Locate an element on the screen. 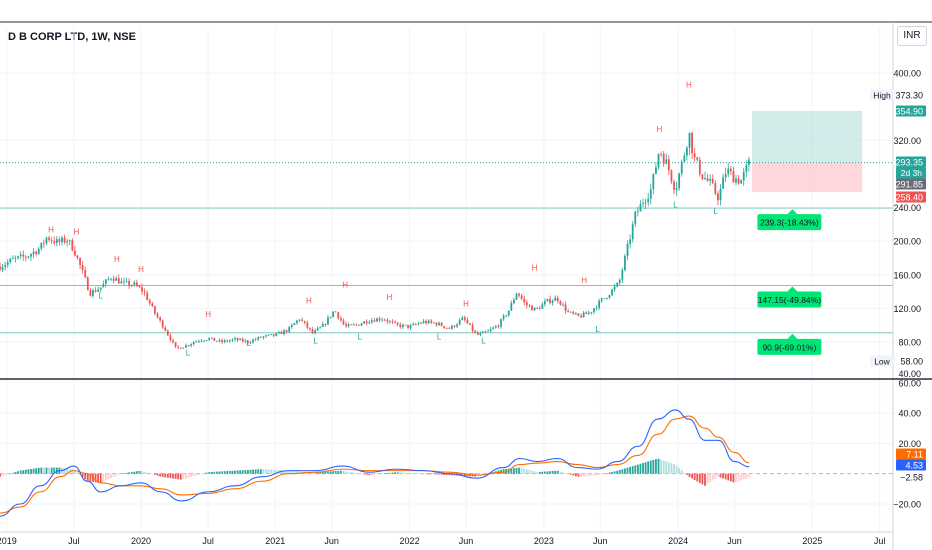  axis-caption: High is located at coordinates (882, 96).